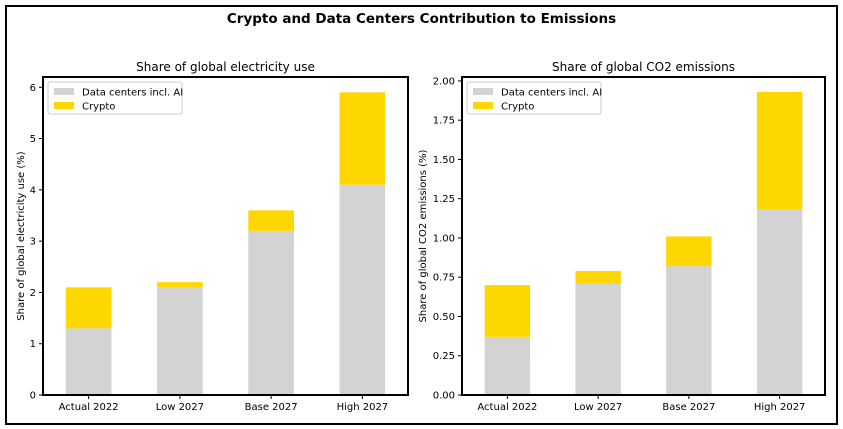 Image resolution: width=843 pixels, height=429 pixels. What do you see at coordinates (225, 67) in the screenshot?
I see `chart-title: Share of global electricity use` at bounding box center [225, 67].